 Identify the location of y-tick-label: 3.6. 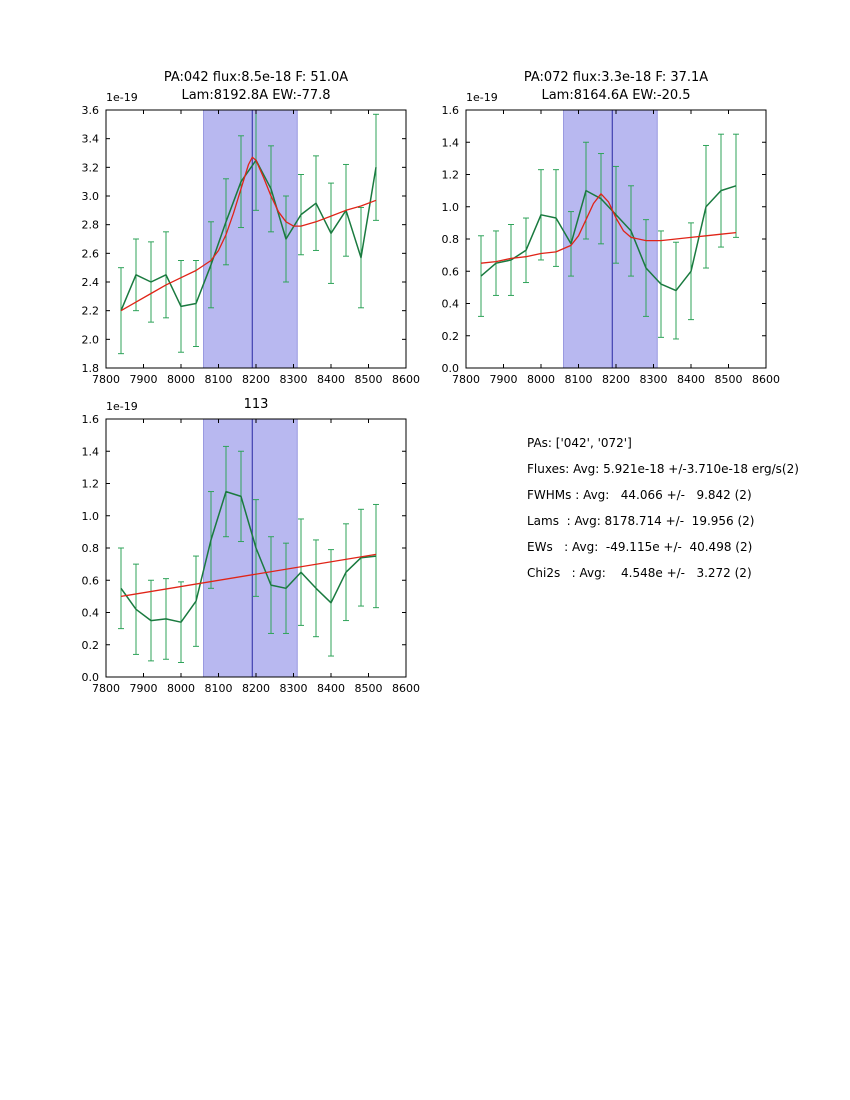
(91, 110).